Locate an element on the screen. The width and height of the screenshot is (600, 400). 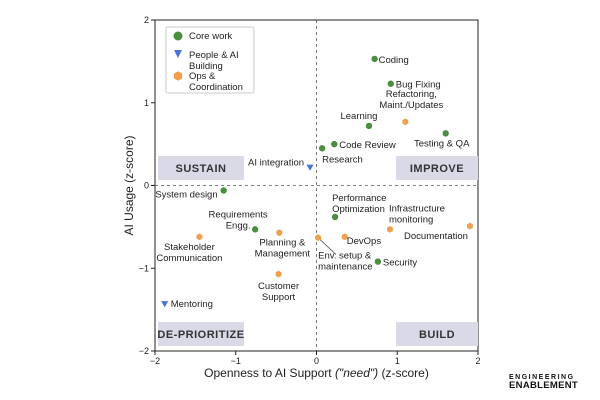
data-point-label: System design is located at coordinates (186, 194).